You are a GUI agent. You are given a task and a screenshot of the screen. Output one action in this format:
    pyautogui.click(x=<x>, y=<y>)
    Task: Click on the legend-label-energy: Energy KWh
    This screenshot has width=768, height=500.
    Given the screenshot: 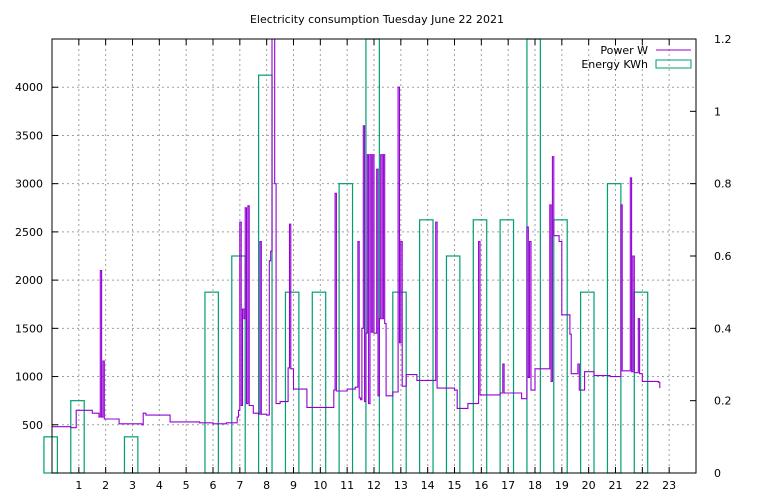 What is the action you would take?
    pyautogui.click(x=614, y=64)
    